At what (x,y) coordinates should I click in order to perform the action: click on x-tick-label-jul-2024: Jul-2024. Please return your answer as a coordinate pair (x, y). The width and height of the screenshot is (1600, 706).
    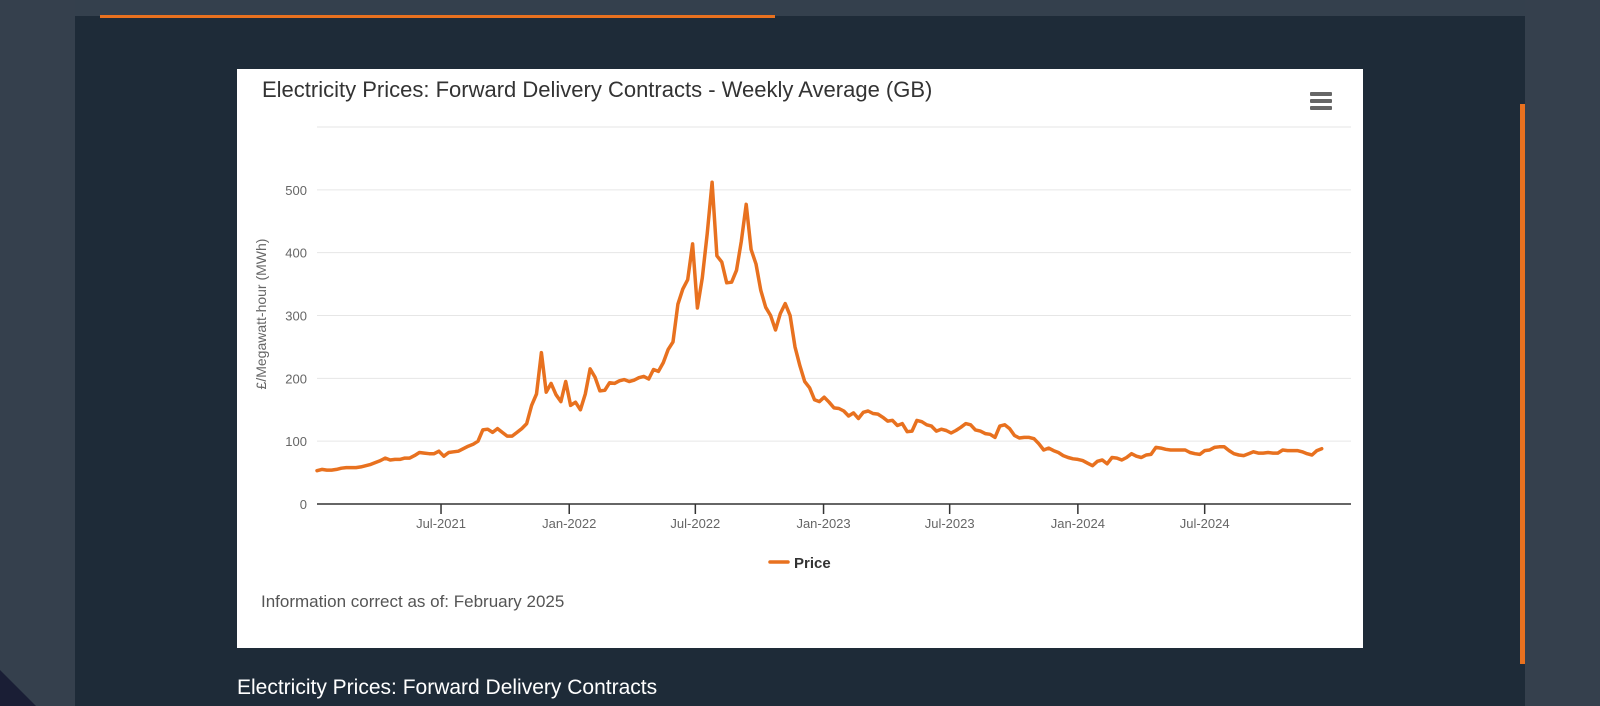
    Looking at the image, I should click on (1205, 523).